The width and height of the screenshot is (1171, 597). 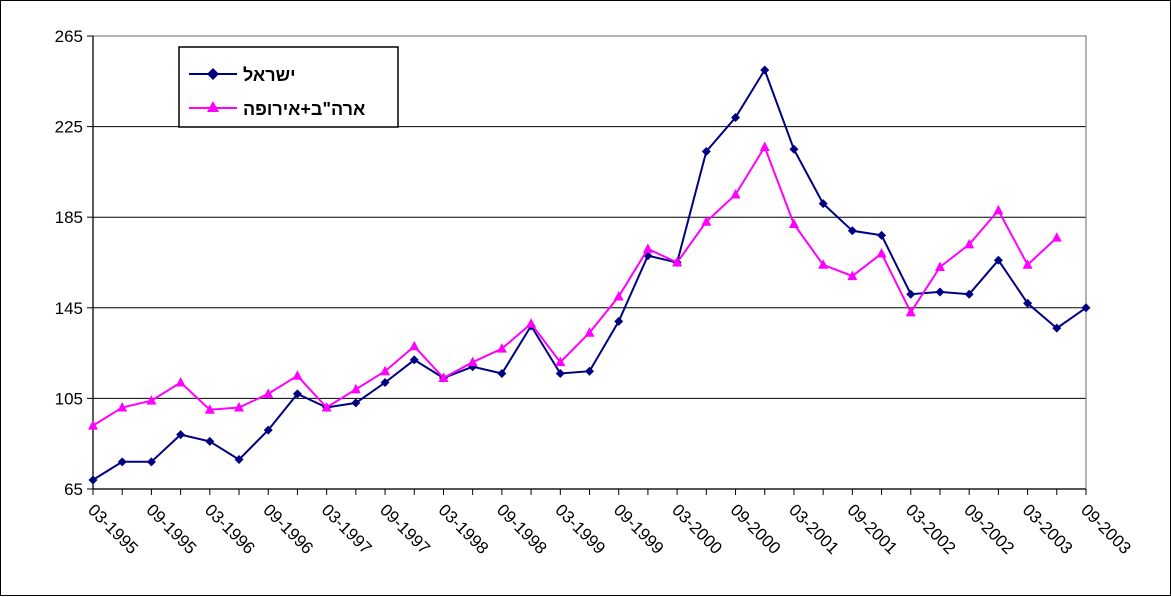 What do you see at coordinates (873, 529) in the screenshot?
I see `x-tick-label: 09-2001` at bounding box center [873, 529].